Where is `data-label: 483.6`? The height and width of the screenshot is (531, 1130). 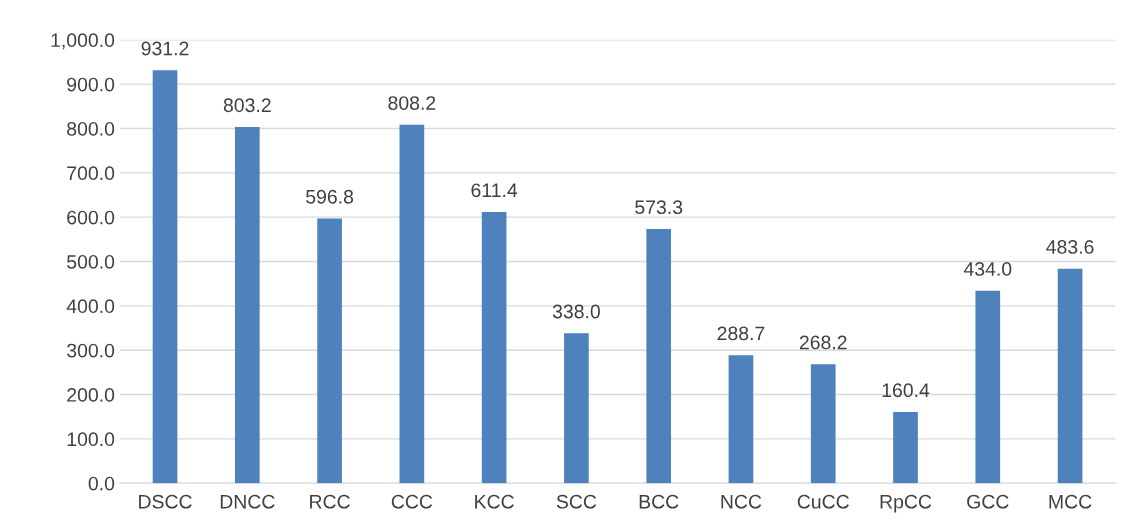
data-label: 483.6 is located at coordinates (1070, 247).